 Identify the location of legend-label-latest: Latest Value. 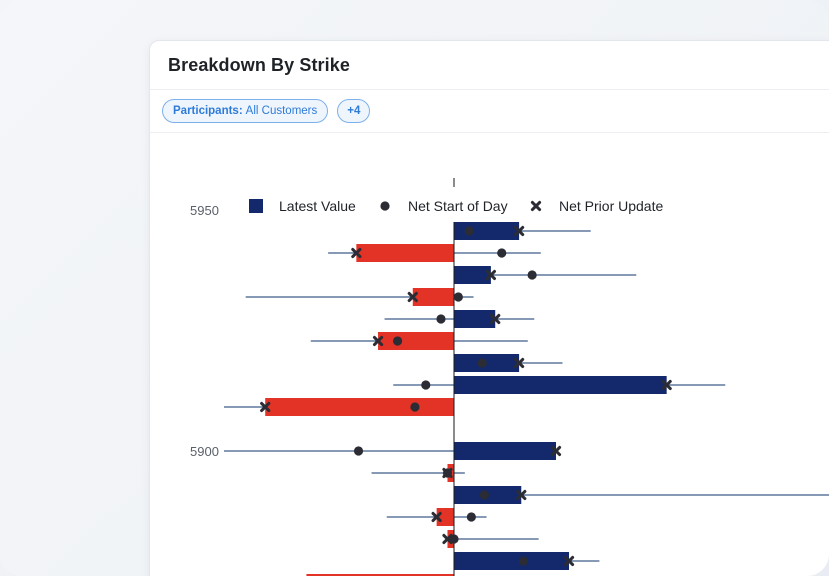
(317, 206).